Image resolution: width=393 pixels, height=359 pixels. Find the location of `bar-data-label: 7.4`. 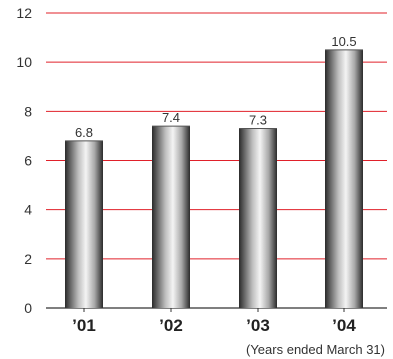

bar-data-label: 7.4 is located at coordinates (171, 117).